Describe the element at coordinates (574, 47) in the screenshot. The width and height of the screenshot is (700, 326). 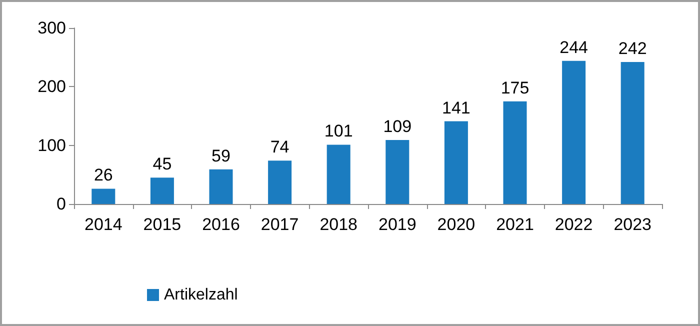
I see `data-label: 244` at that location.